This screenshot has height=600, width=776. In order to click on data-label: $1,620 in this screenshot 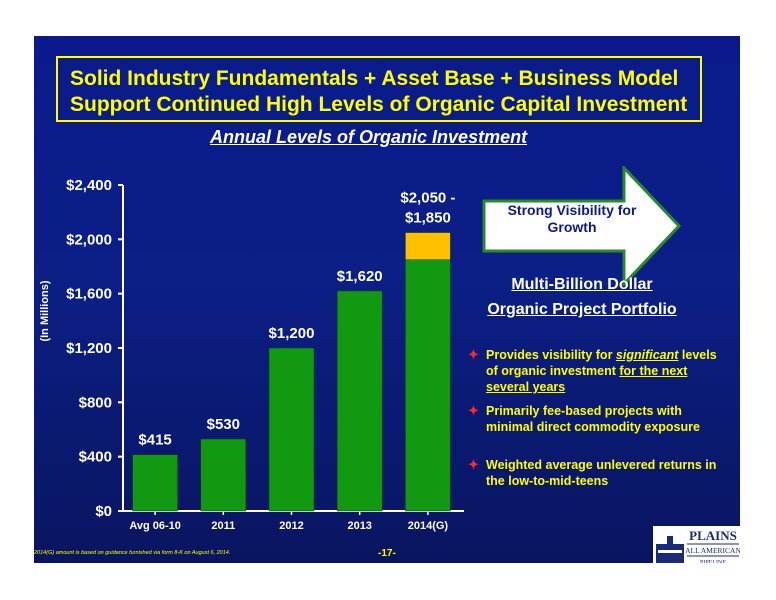, I will do `click(360, 276)`.